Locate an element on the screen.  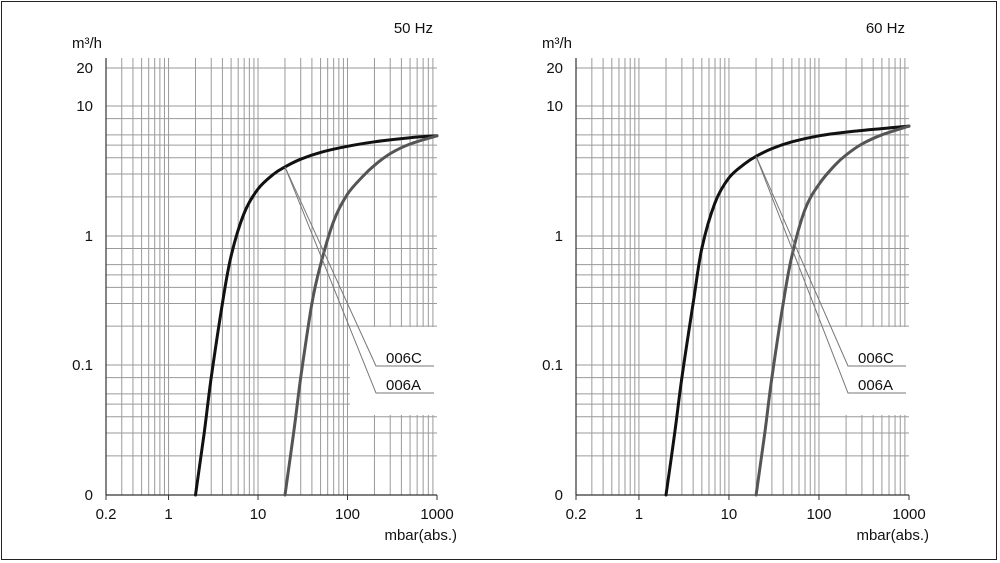
chart-title: 60 Hz is located at coordinates (885, 28).